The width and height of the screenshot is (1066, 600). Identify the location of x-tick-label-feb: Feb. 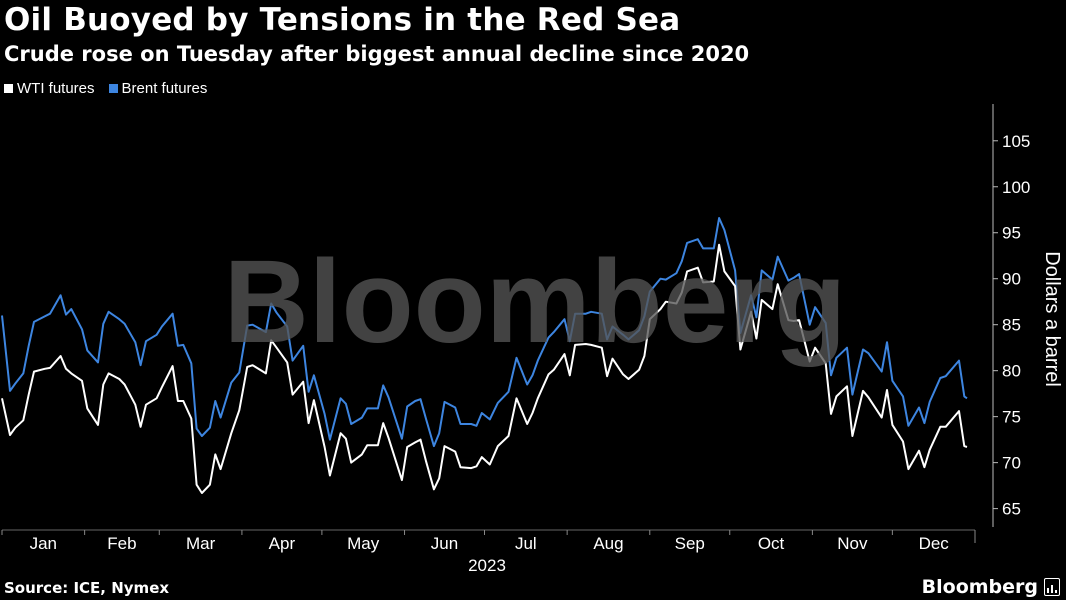
(121, 543).